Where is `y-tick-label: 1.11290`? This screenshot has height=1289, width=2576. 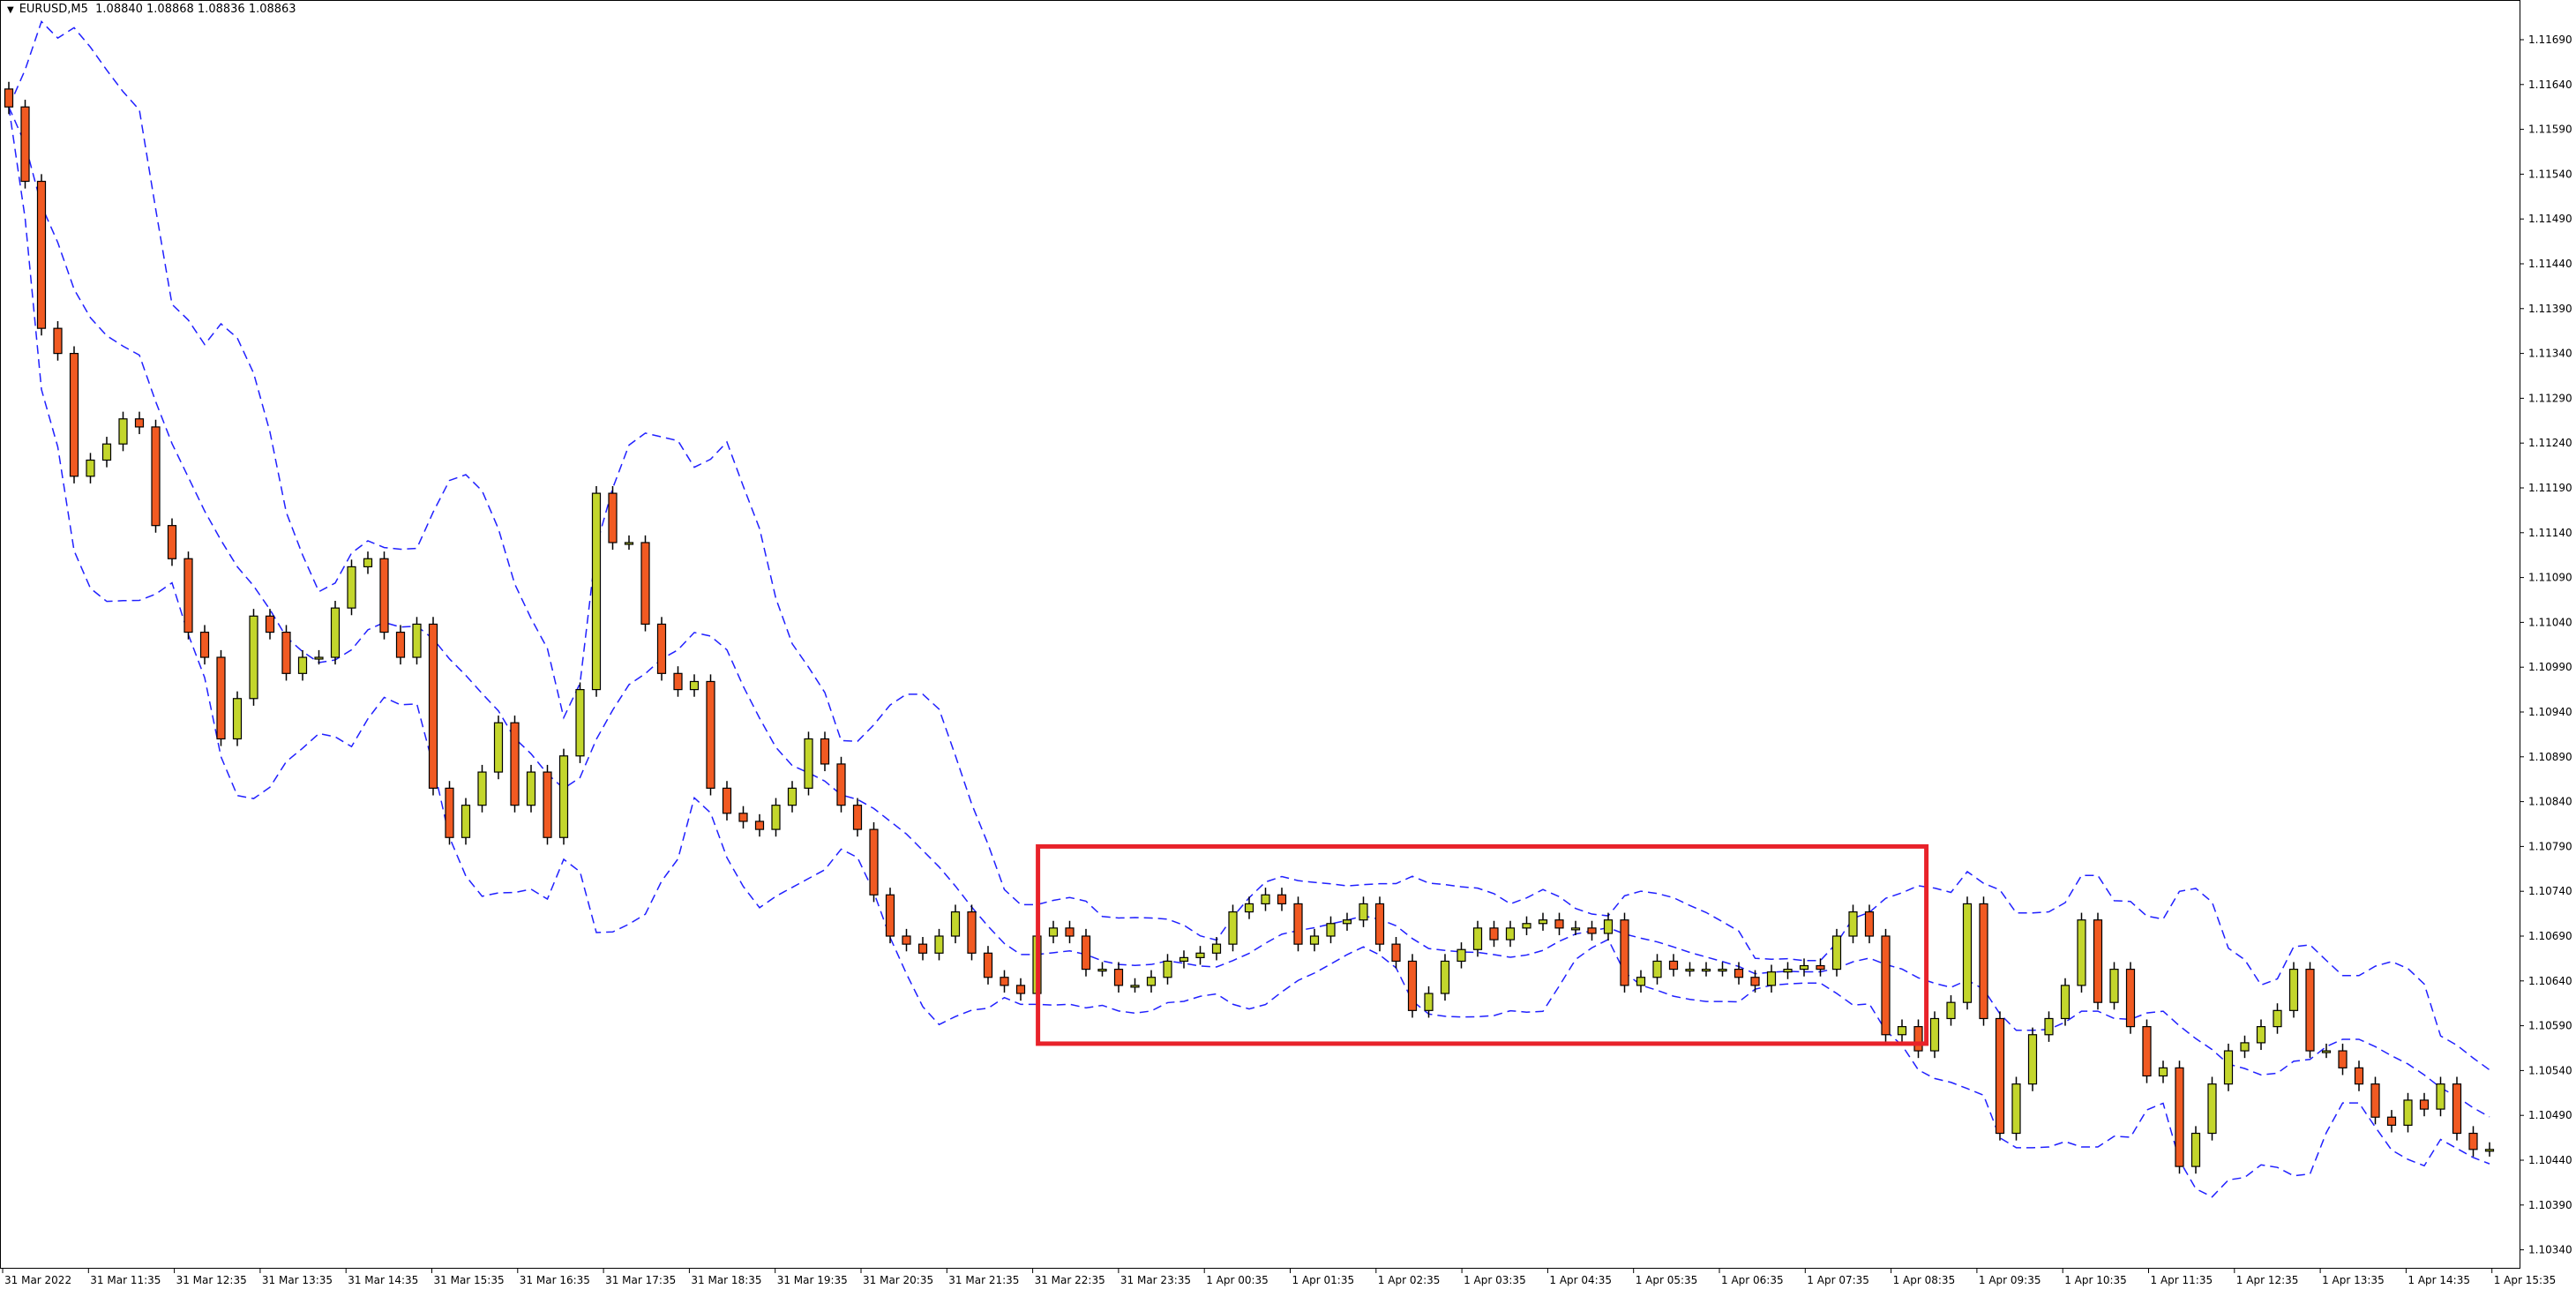
y-tick-label: 1.11290 is located at coordinates (2550, 398).